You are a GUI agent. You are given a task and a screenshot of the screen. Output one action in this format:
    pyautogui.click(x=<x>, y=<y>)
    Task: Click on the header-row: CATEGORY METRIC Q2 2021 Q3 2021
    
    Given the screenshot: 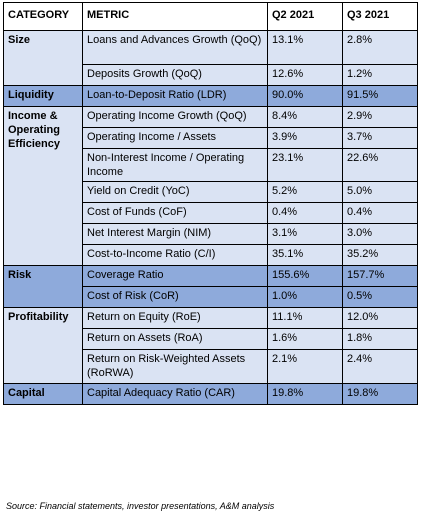 What is the action you would take?
    pyautogui.click(x=210, y=16)
    